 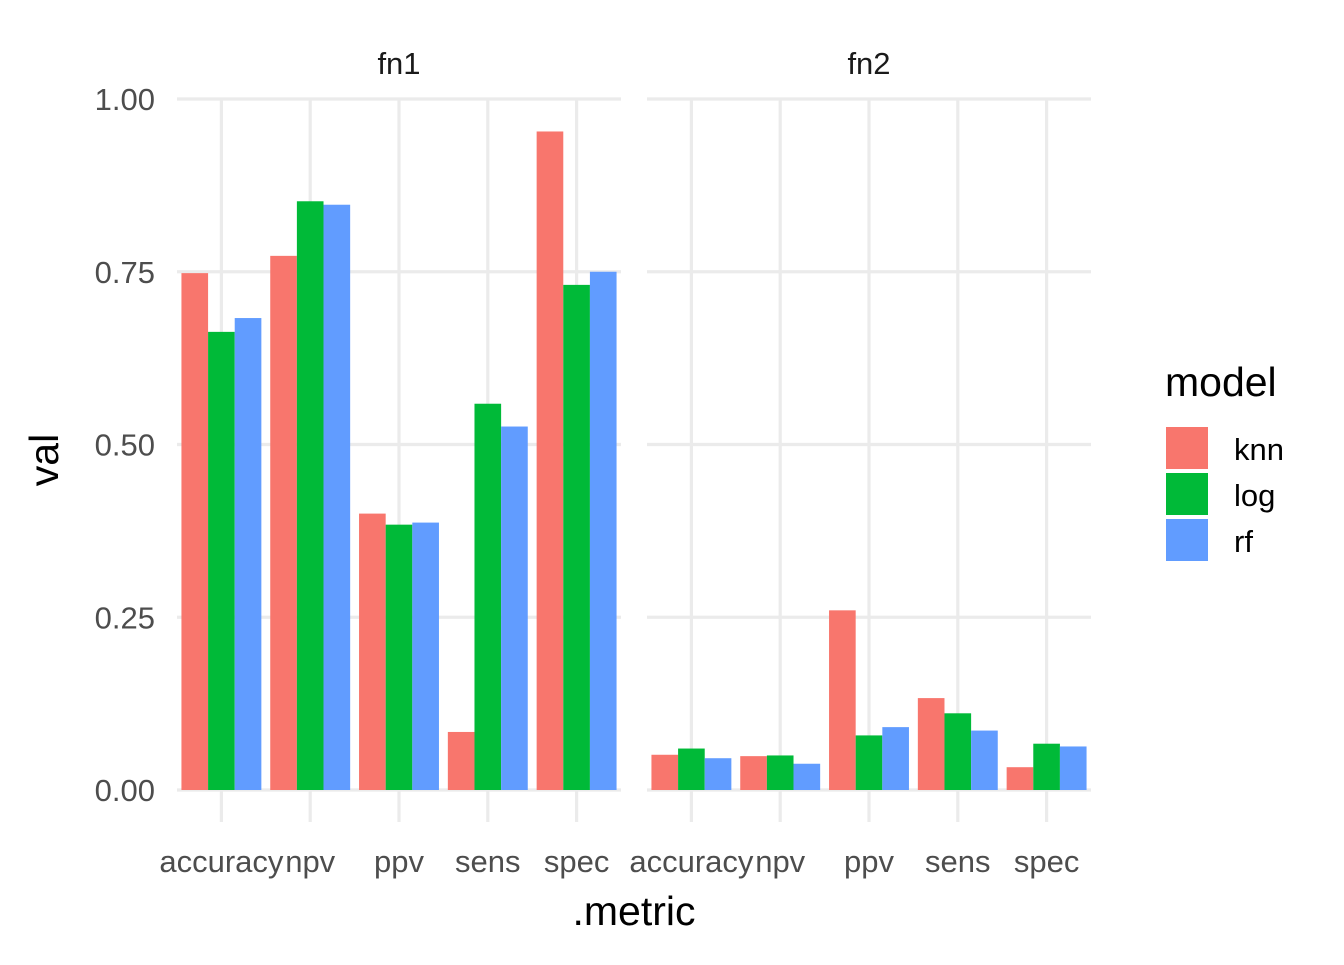 I want to click on bar-fn1-log-ppv, so click(x=399, y=657).